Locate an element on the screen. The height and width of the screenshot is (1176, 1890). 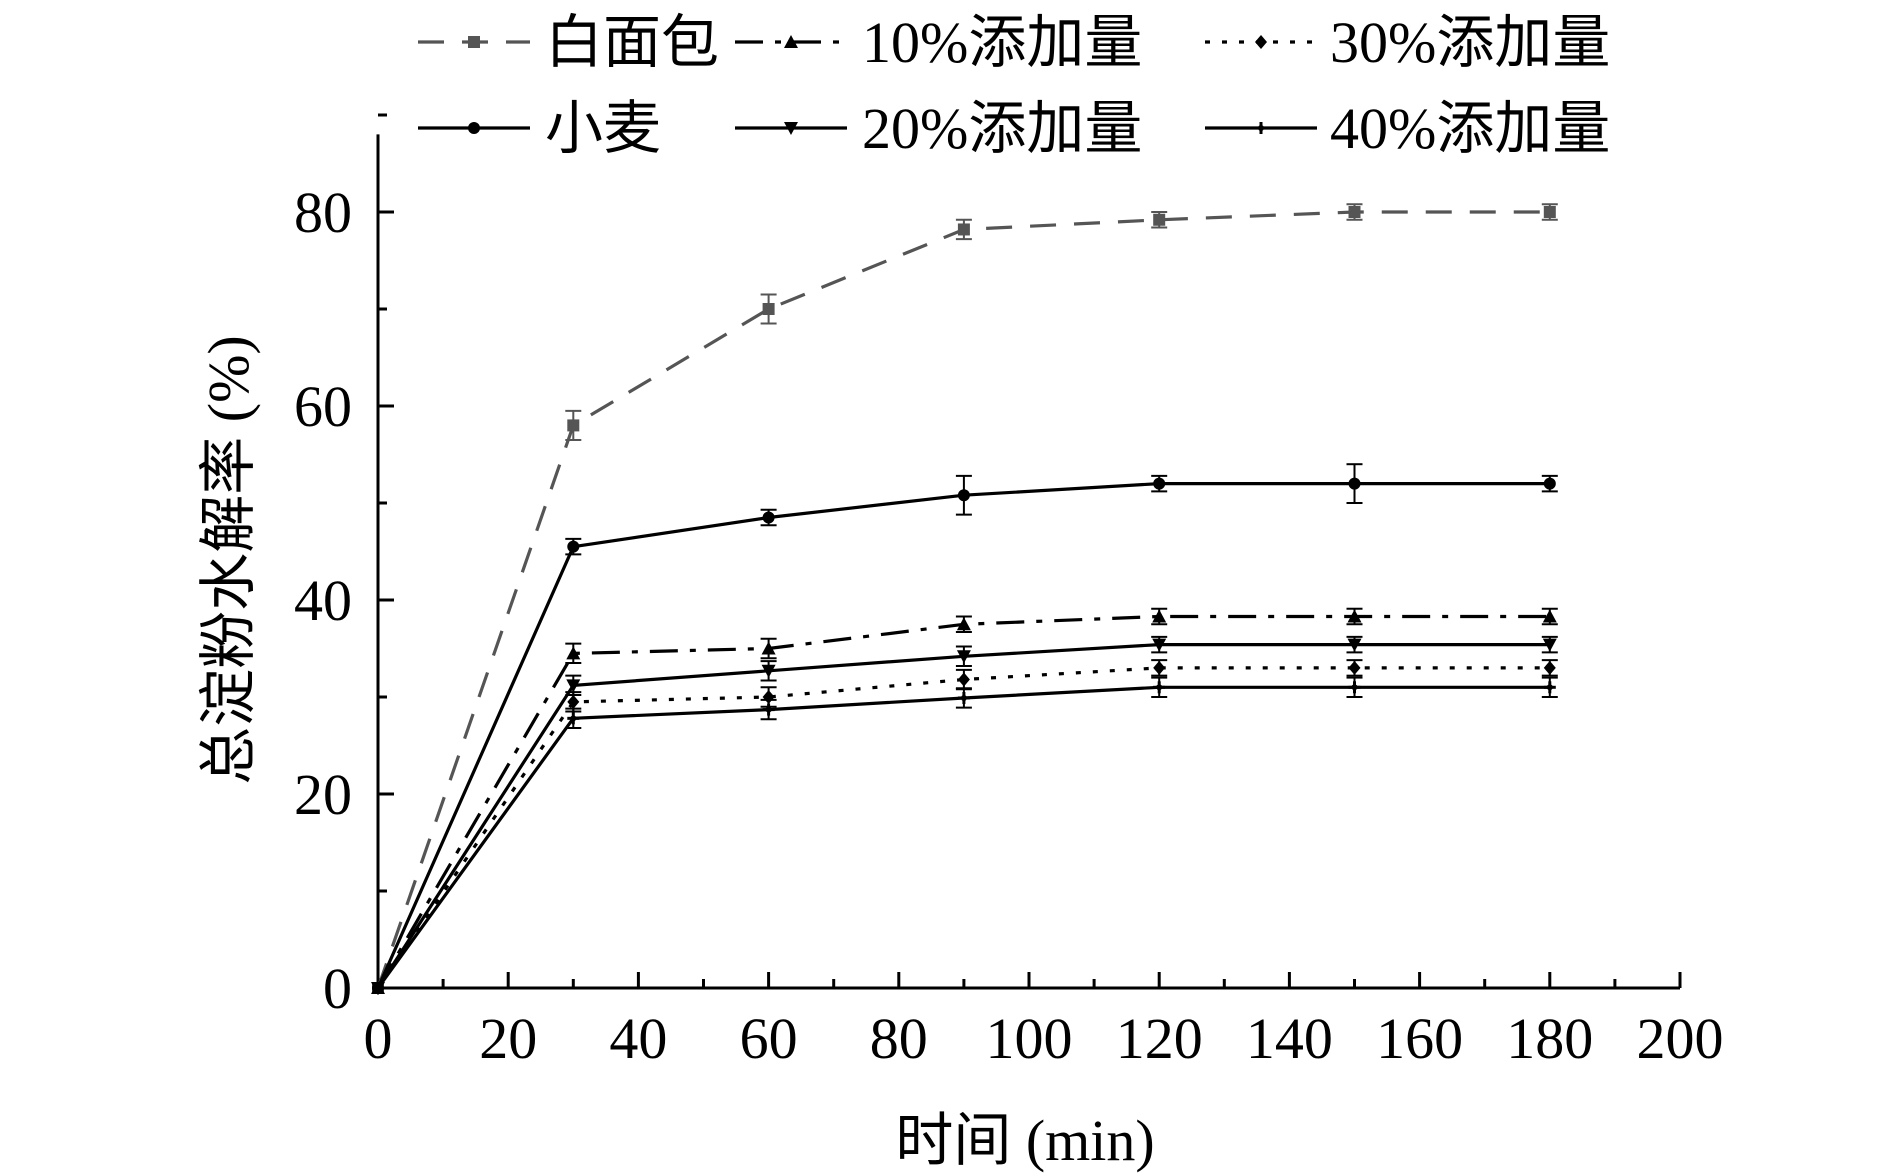
x-tick-label: 180 is located at coordinates (1549, 1038).